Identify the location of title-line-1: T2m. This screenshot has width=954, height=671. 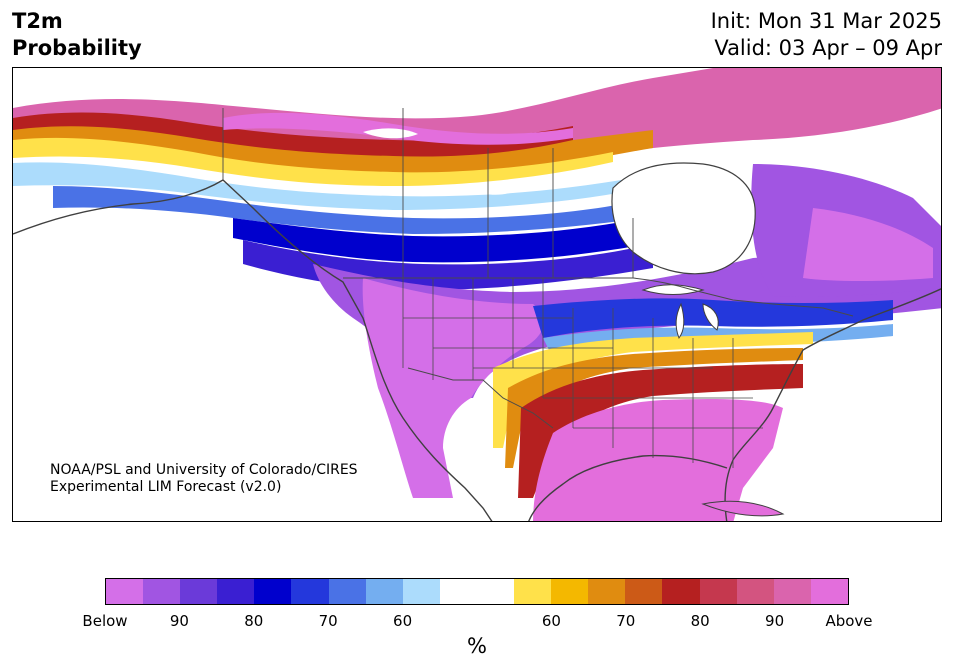
(37, 21).